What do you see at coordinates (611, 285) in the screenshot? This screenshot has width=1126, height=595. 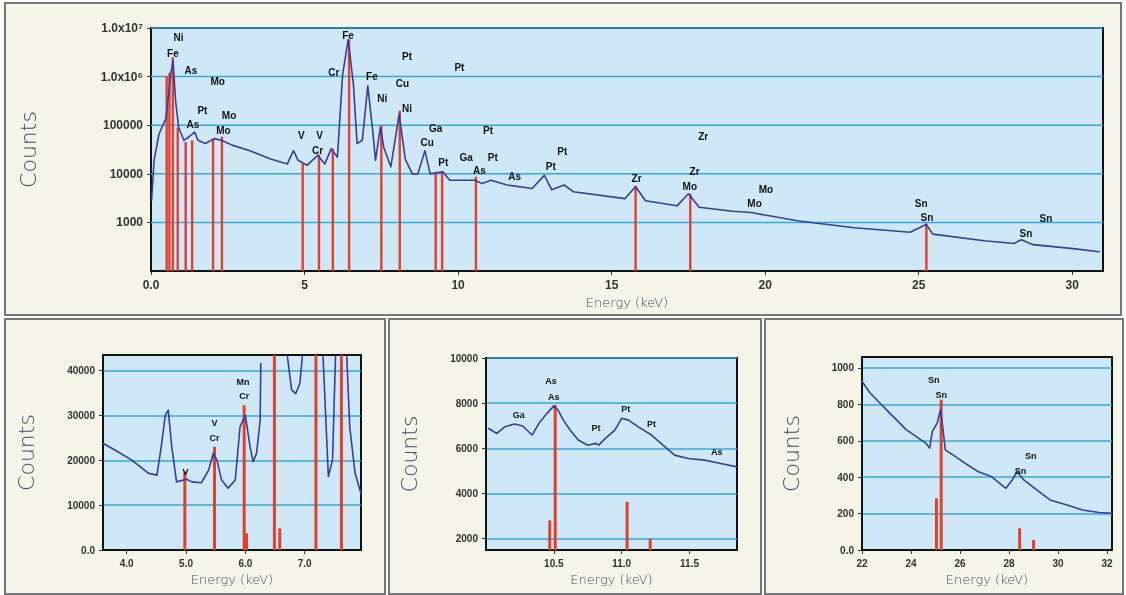 I see `x-tick-label: 15` at bounding box center [611, 285].